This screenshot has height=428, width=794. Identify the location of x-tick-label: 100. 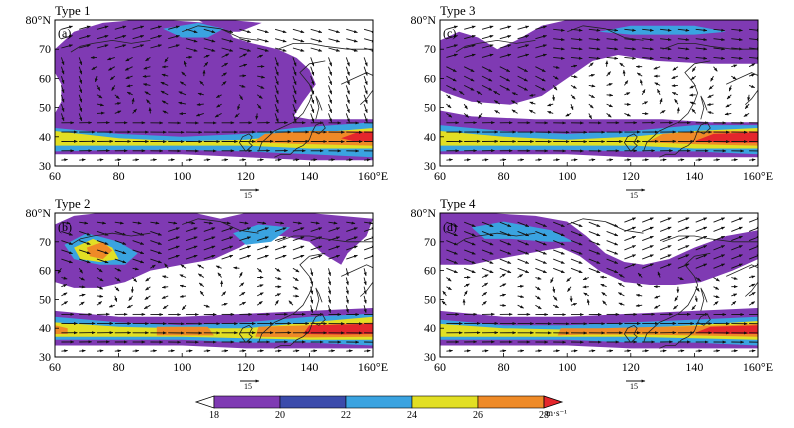
(567, 176).